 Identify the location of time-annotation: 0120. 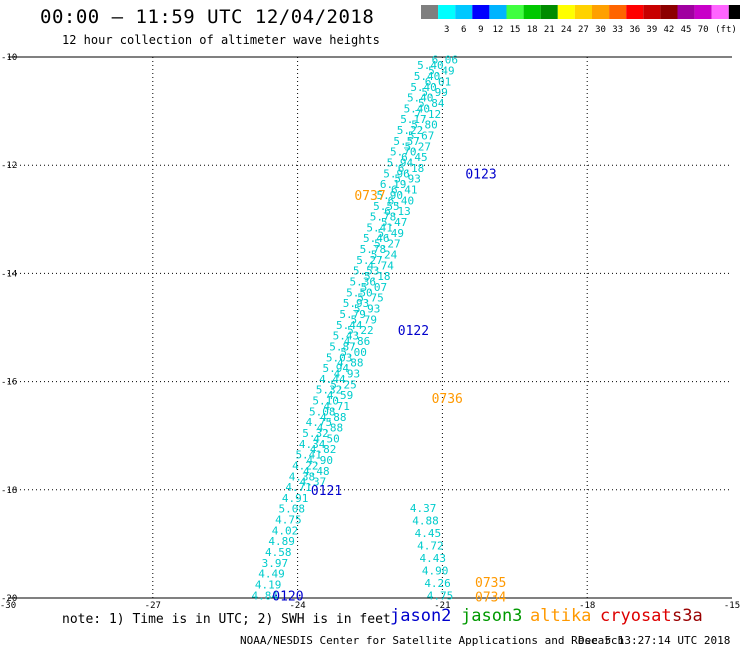
(287, 596).